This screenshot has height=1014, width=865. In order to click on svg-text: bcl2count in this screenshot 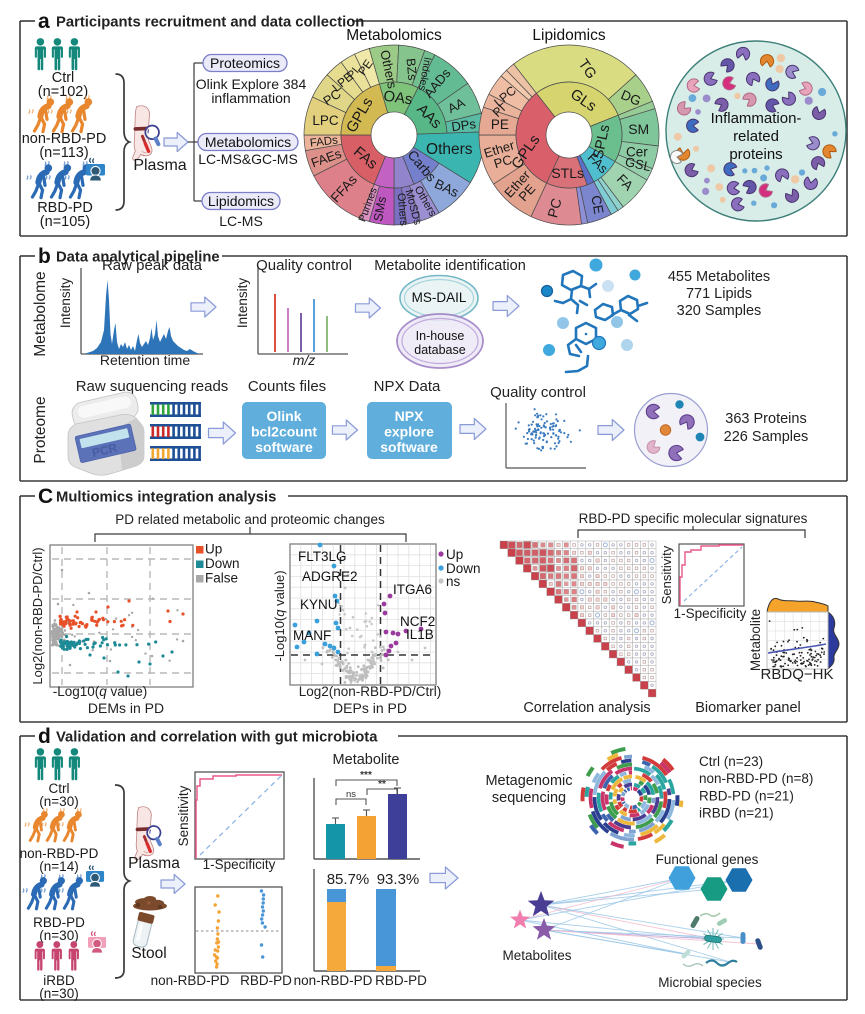, I will do `click(284, 432)`.